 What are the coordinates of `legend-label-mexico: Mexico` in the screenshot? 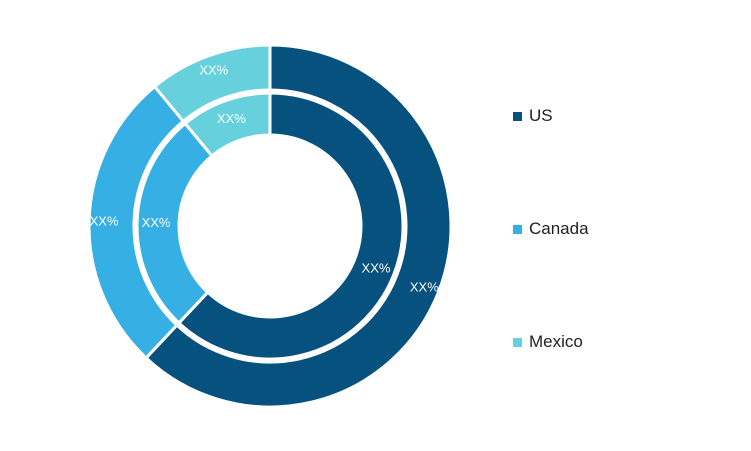 It's located at (556, 341).